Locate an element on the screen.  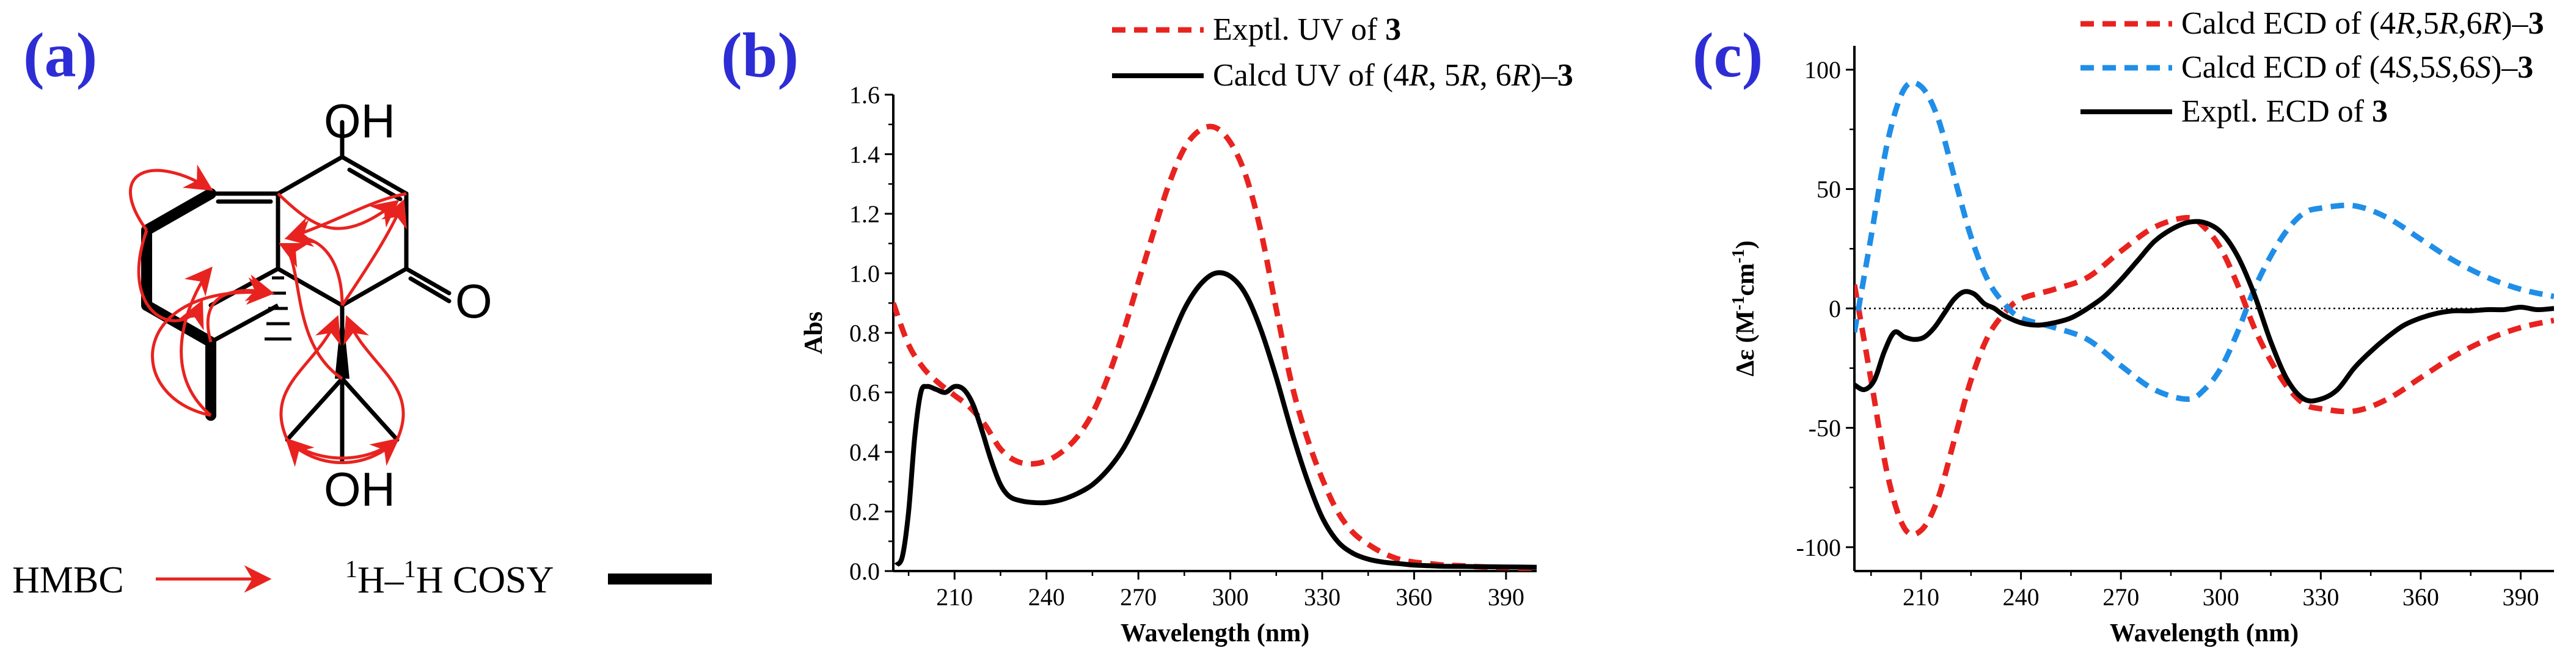
y-axis-label: Δε (M-1cm-1) is located at coordinates (1744, 309).